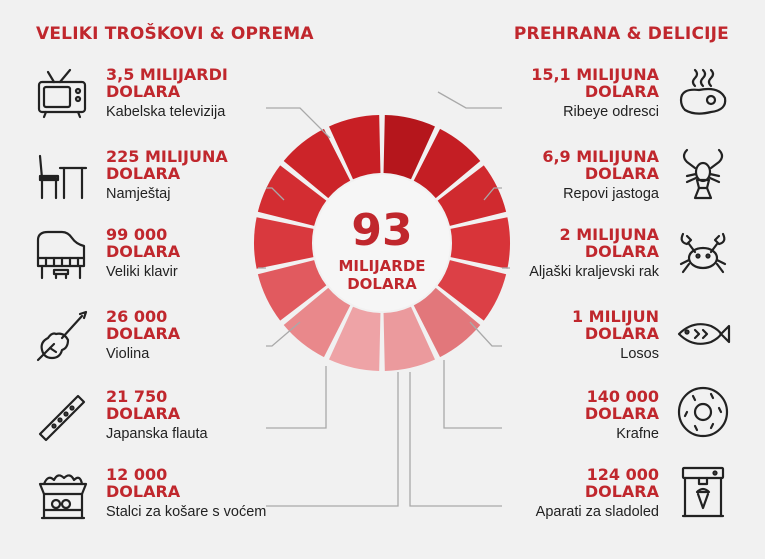 Image resolution: width=765 pixels, height=559 pixels. I want to click on item-amount: 99 000 DOLARA, so click(143, 243).